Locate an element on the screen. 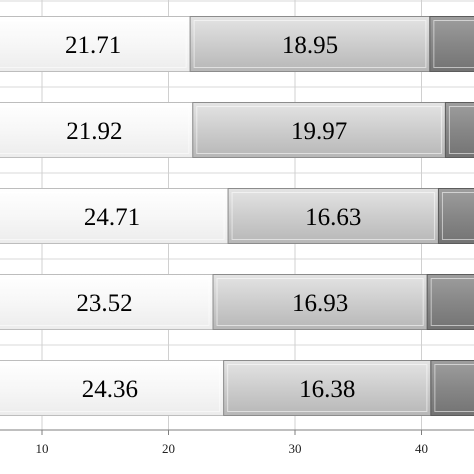  data-label-s1-row4: 23.52 is located at coordinates (104, 303).